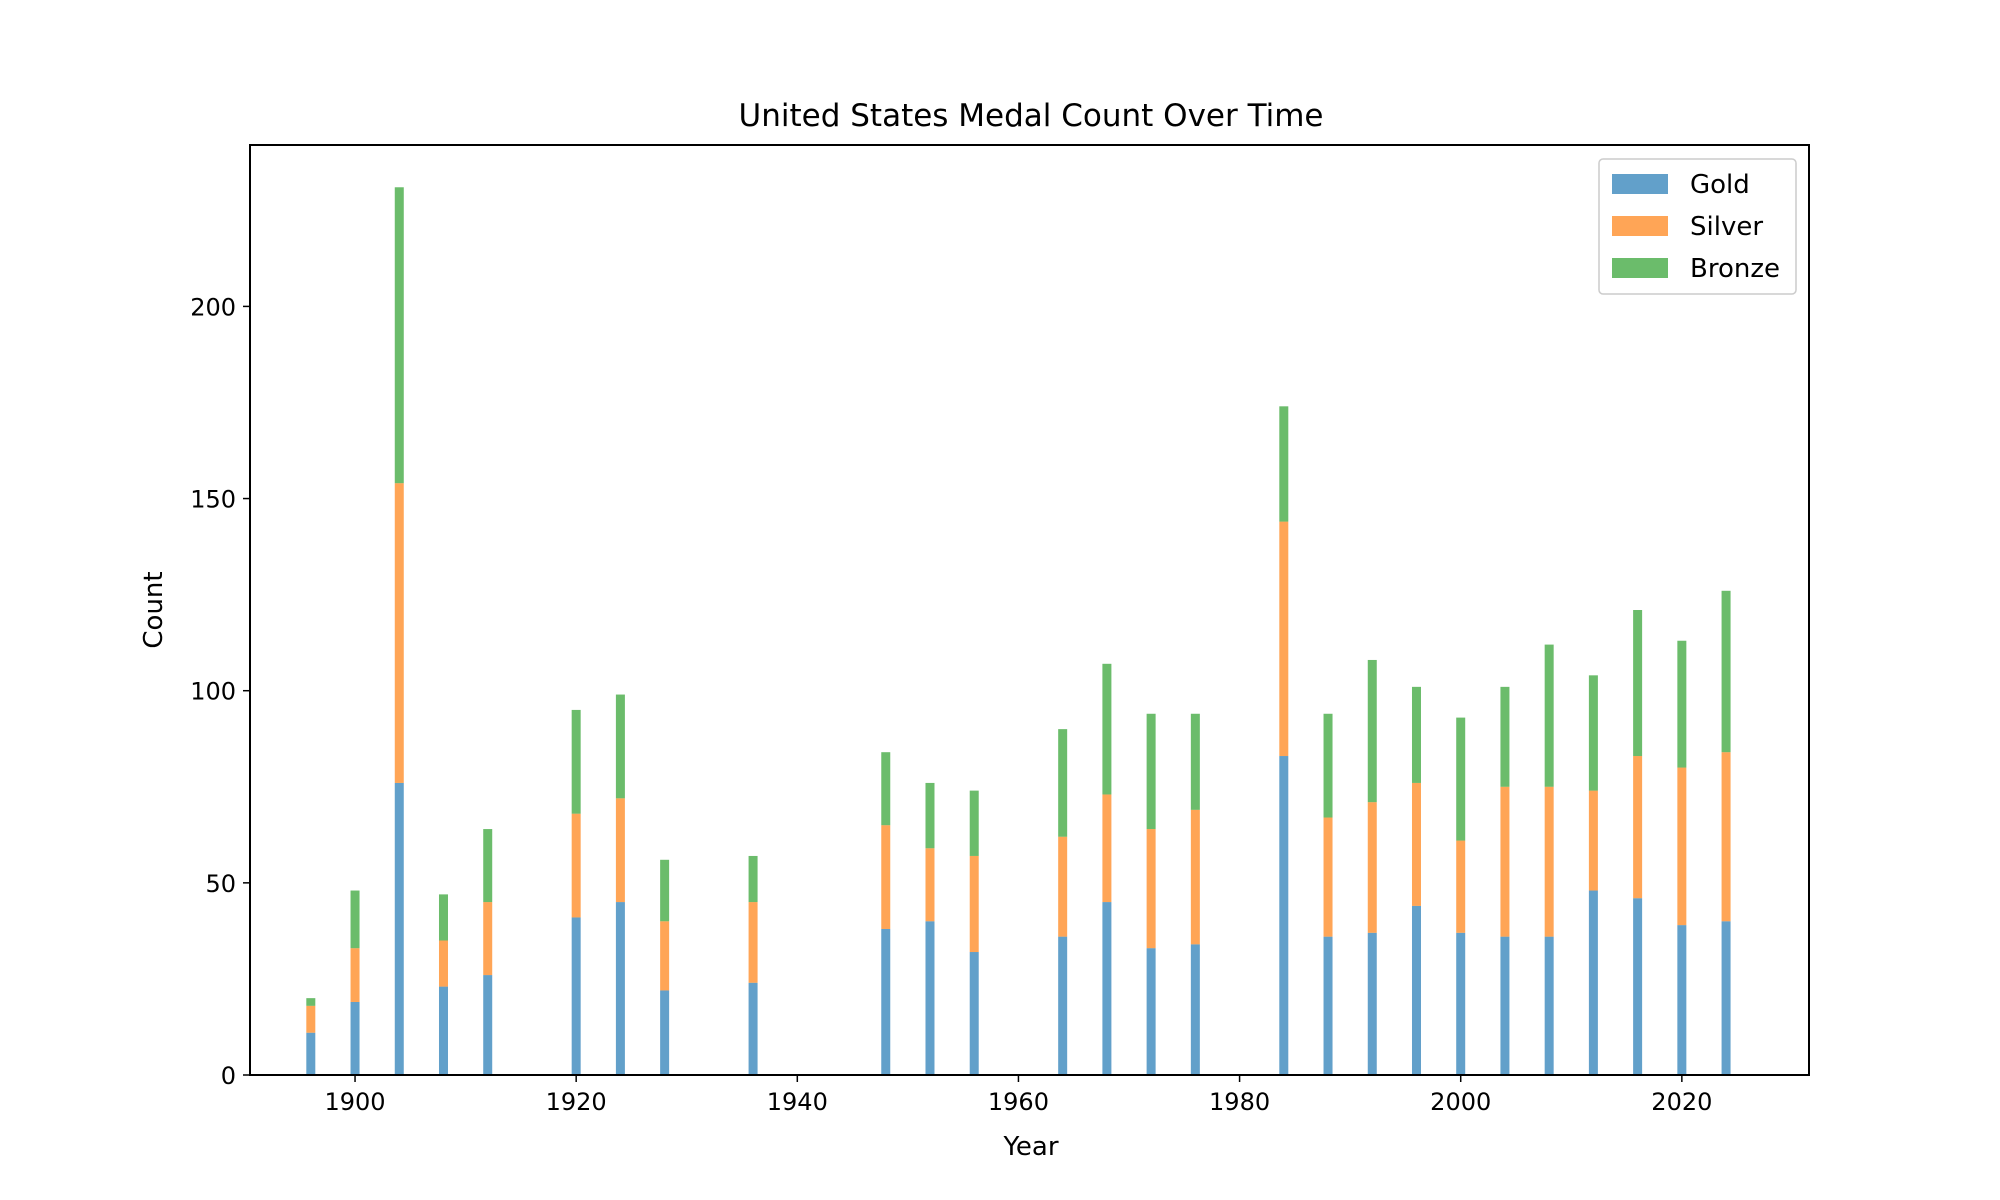 This screenshot has width=2000, height=1200. Describe the element at coordinates (399, 928) in the screenshot. I see `bar-gold-1904` at that location.